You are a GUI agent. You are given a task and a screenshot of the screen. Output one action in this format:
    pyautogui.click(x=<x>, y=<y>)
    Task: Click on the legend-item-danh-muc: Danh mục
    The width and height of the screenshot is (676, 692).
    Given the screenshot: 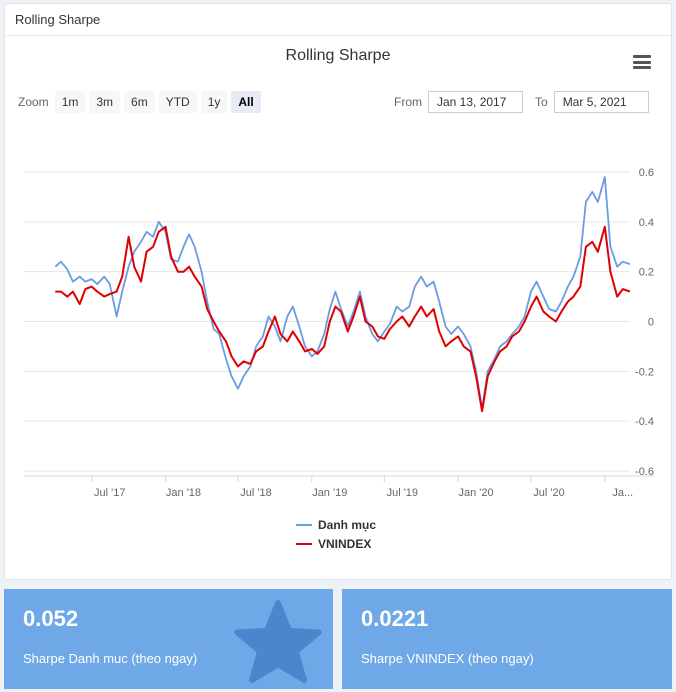 What is the action you would take?
    pyautogui.click(x=336, y=524)
    